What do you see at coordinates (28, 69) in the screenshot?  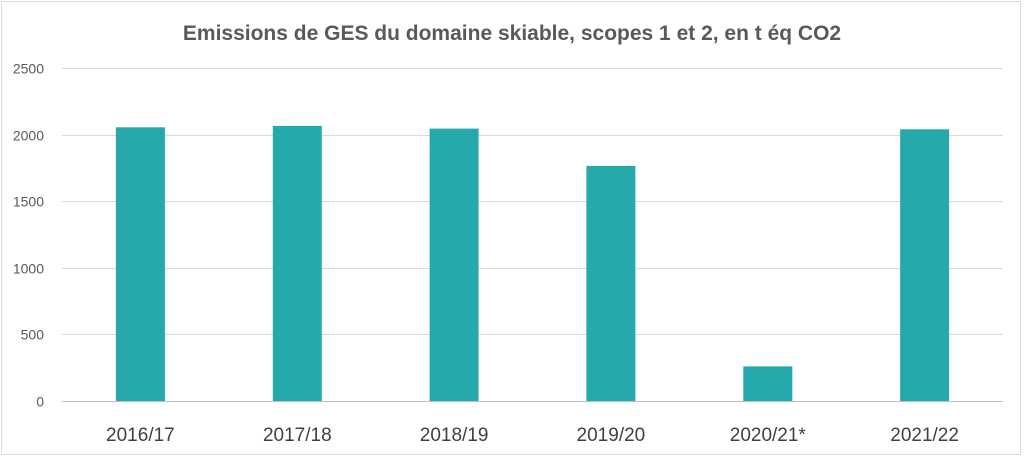 I see `y-tick-label: 2500` at bounding box center [28, 69].